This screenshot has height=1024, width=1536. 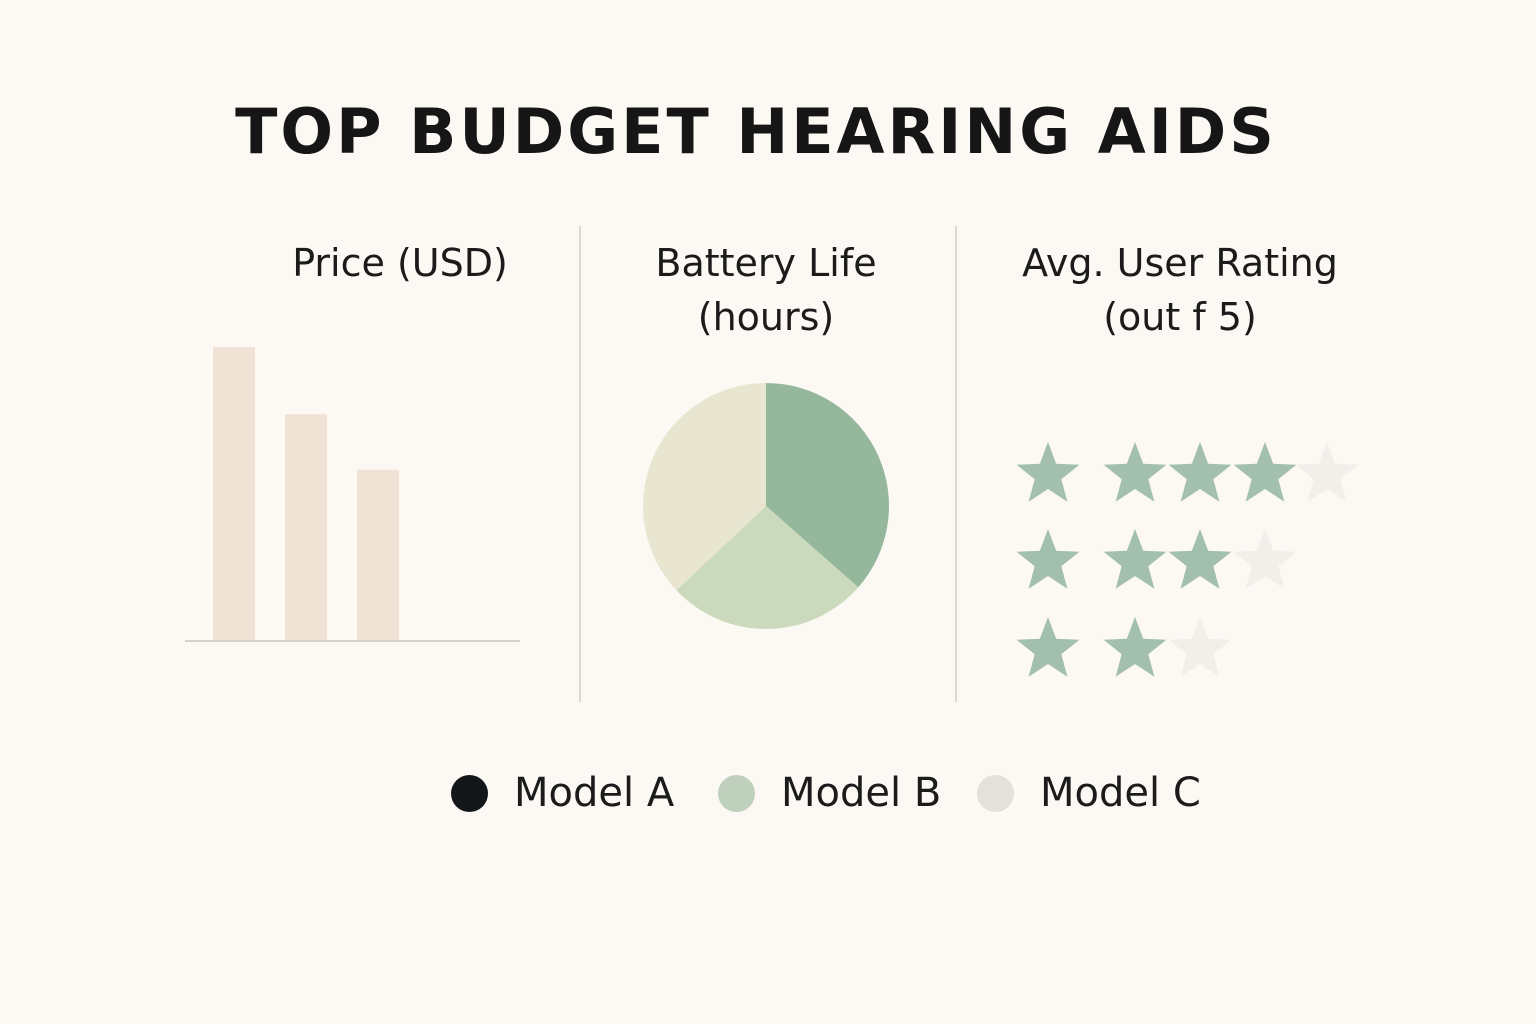 What do you see at coordinates (580, 464) in the screenshot?
I see `panel-divider-left` at bounding box center [580, 464].